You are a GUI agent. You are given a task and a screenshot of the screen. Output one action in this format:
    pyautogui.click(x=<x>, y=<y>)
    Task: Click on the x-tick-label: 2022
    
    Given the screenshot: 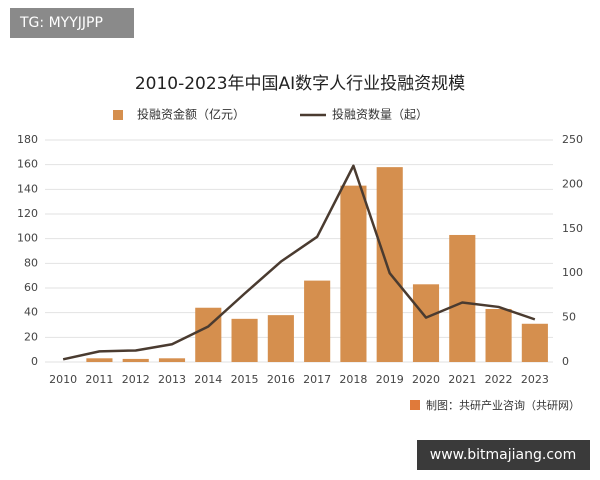 What is the action you would take?
    pyautogui.click(x=499, y=379)
    